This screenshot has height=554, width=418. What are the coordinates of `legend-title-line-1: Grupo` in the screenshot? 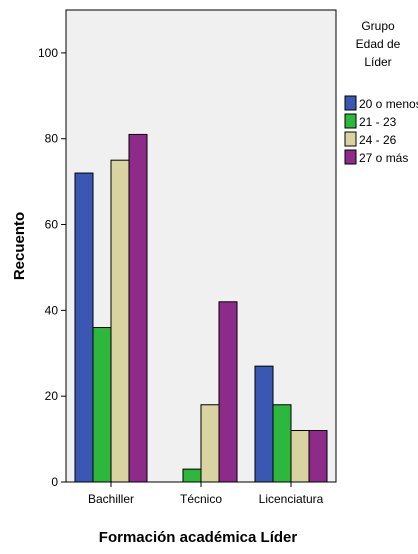 It's located at (378, 26).